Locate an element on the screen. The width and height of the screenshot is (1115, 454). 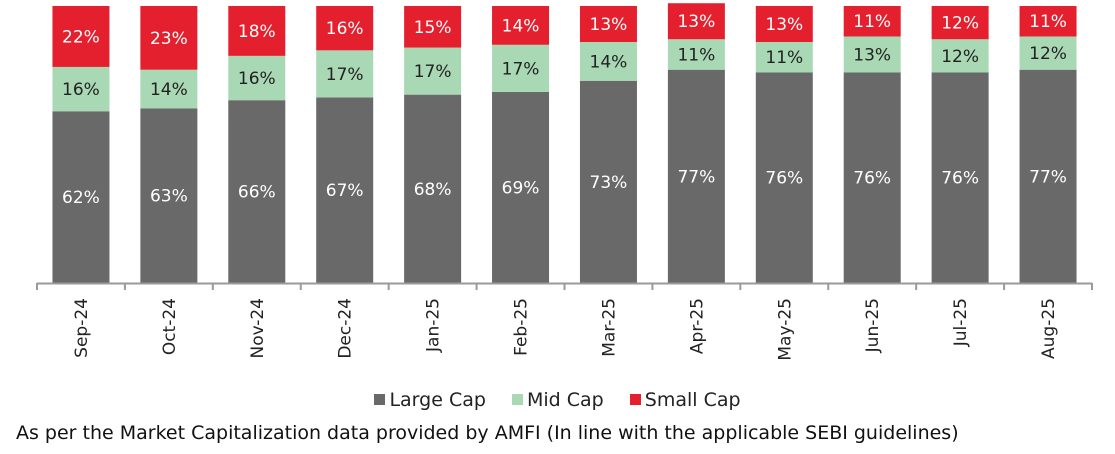
data-label-large-cap-nov-24: 66% is located at coordinates (257, 193).